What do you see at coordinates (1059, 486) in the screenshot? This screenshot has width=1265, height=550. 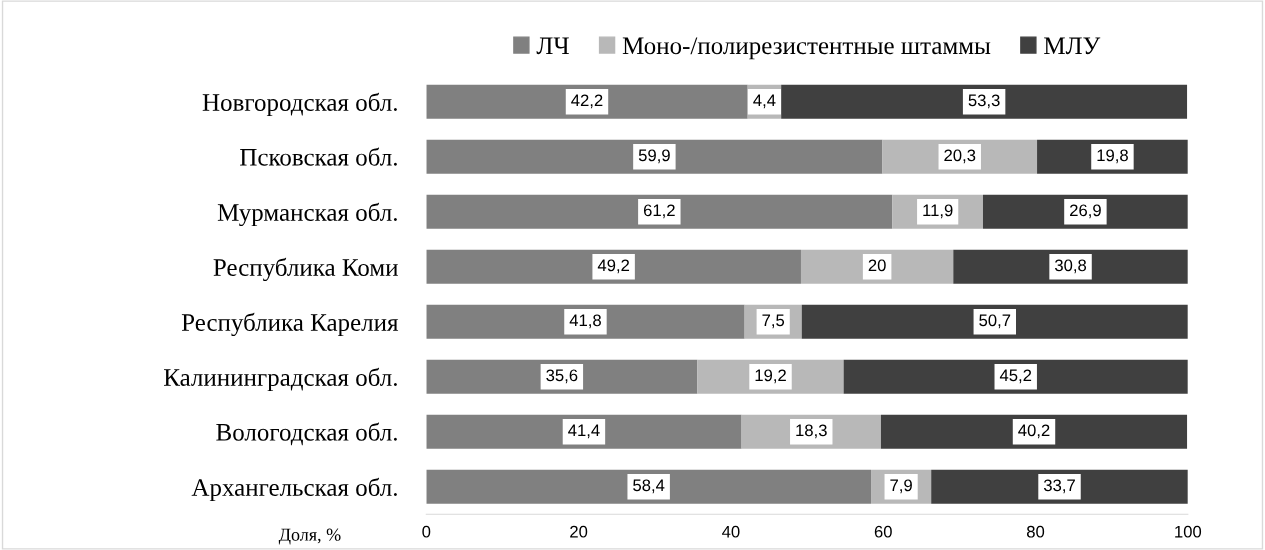 I see `data-label: 33,7` at bounding box center [1059, 486].